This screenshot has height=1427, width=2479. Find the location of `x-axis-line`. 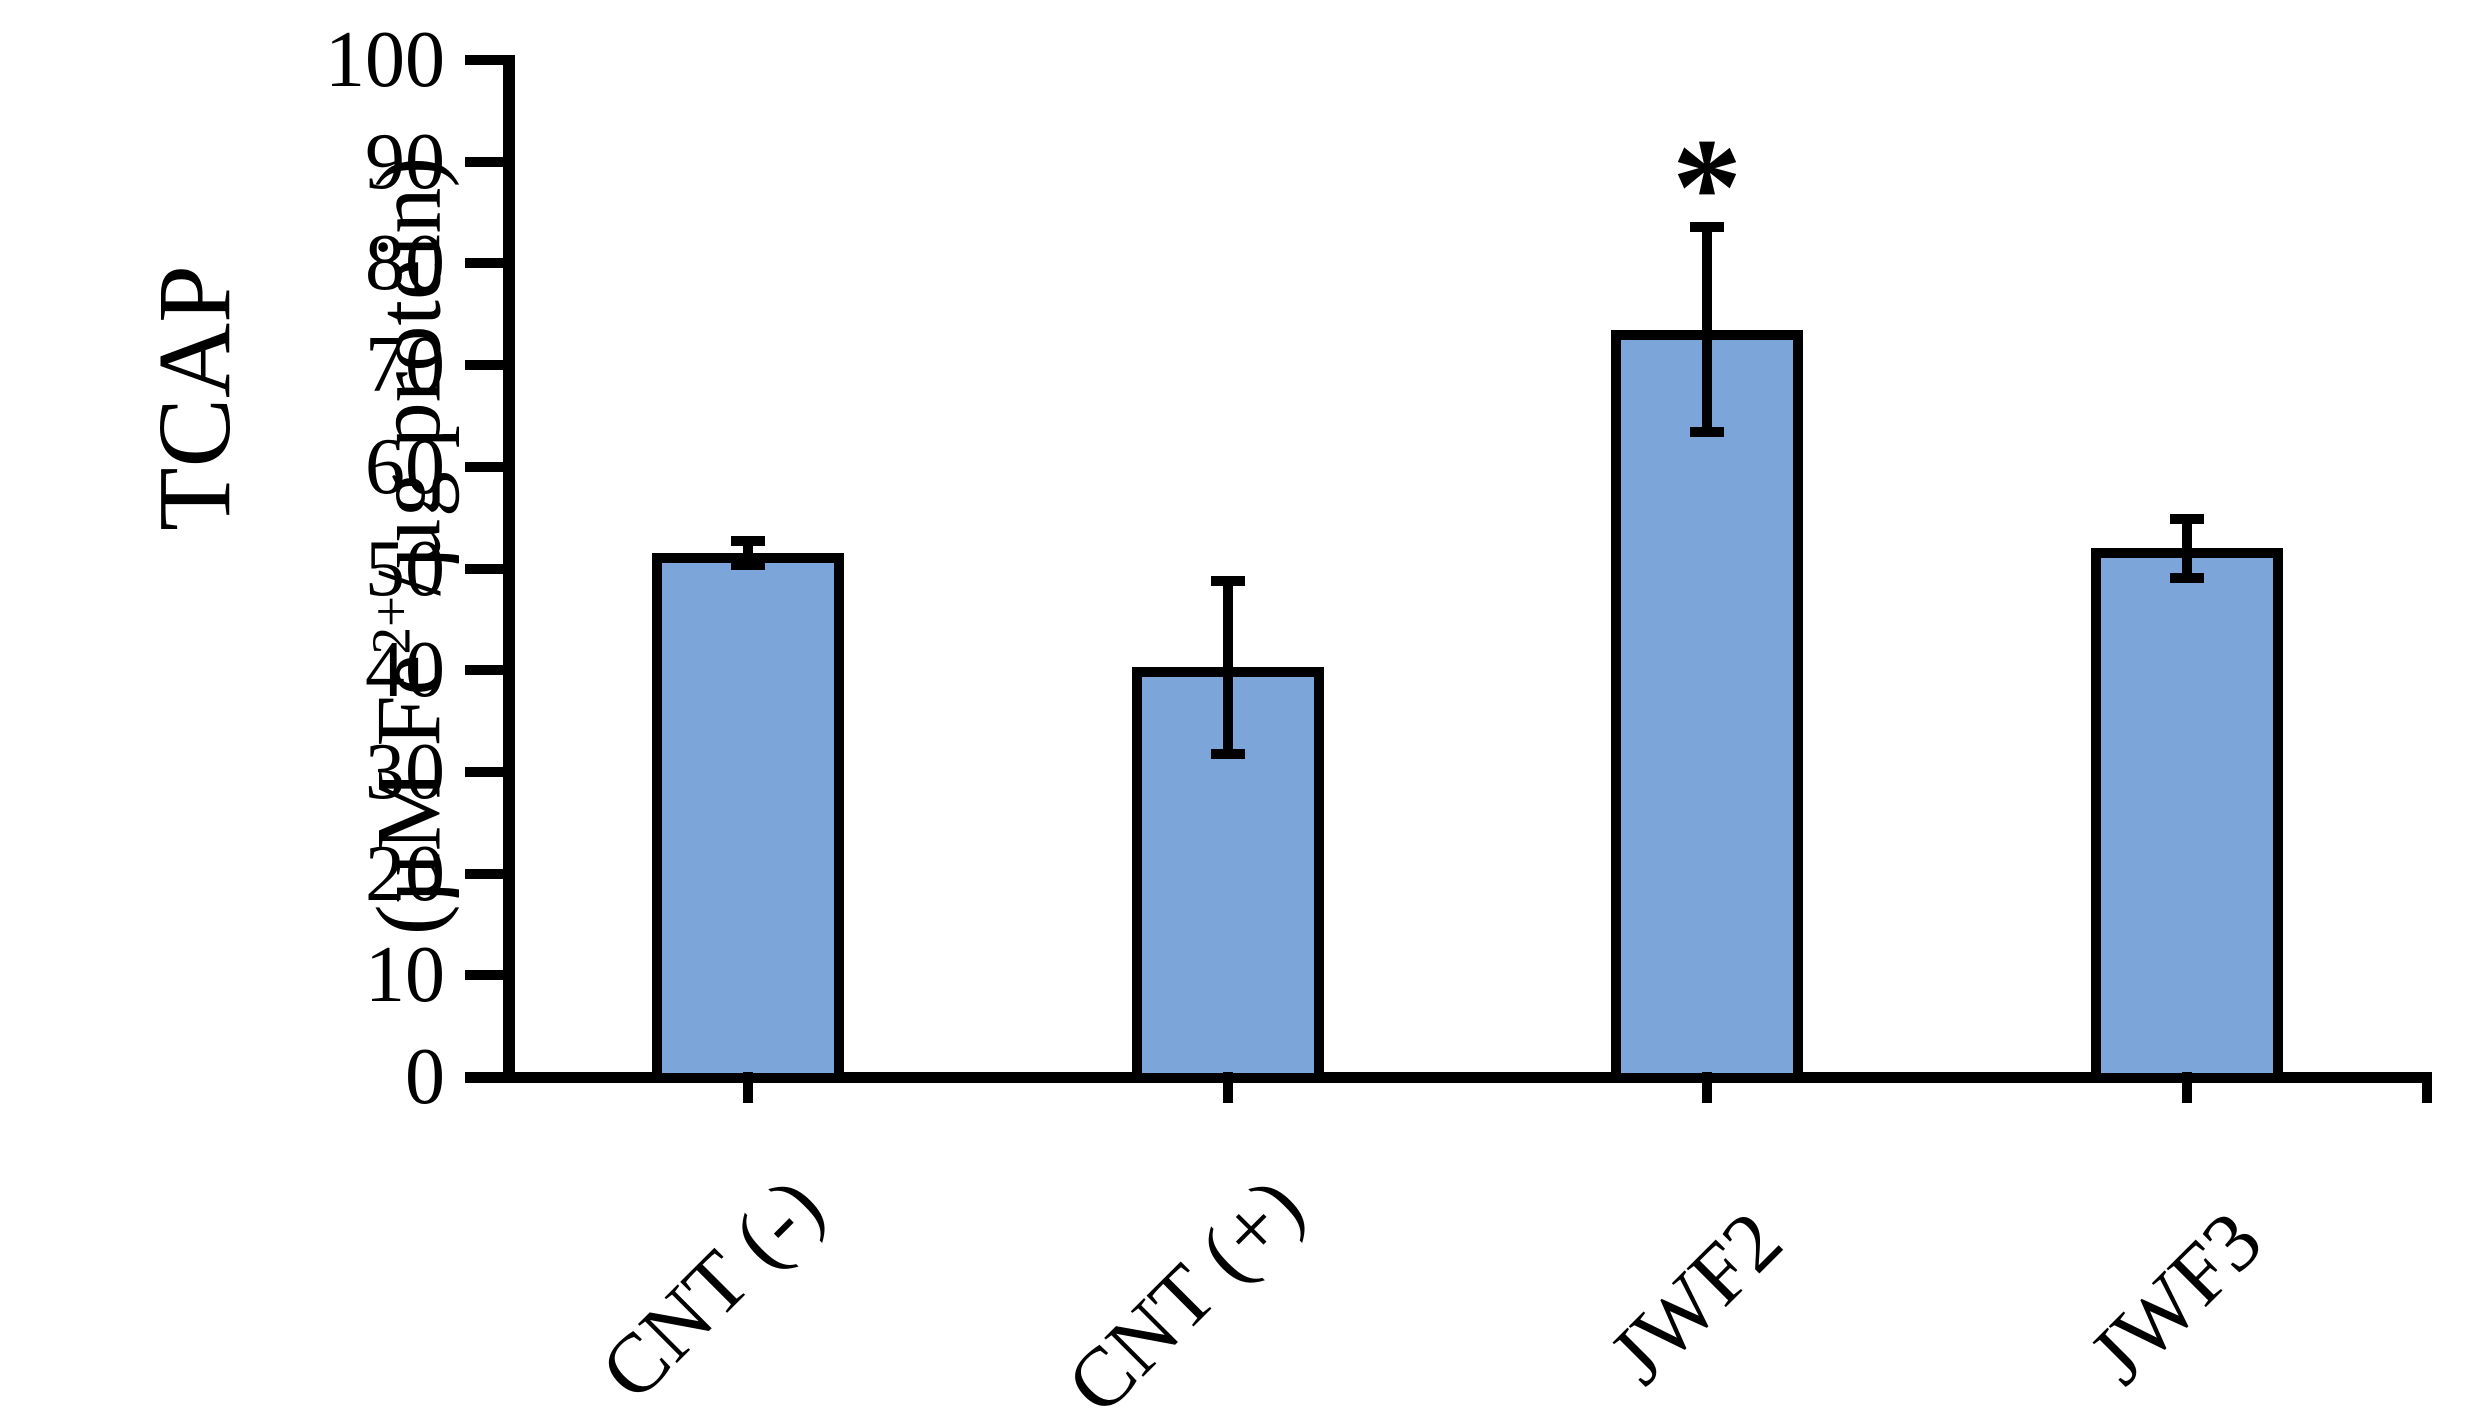

x-axis-line is located at coordinates (1448, 1077).